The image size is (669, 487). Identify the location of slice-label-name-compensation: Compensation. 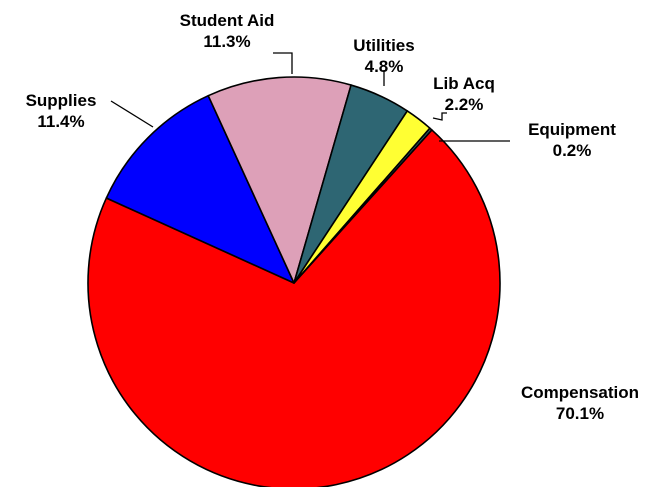
(580, 392).